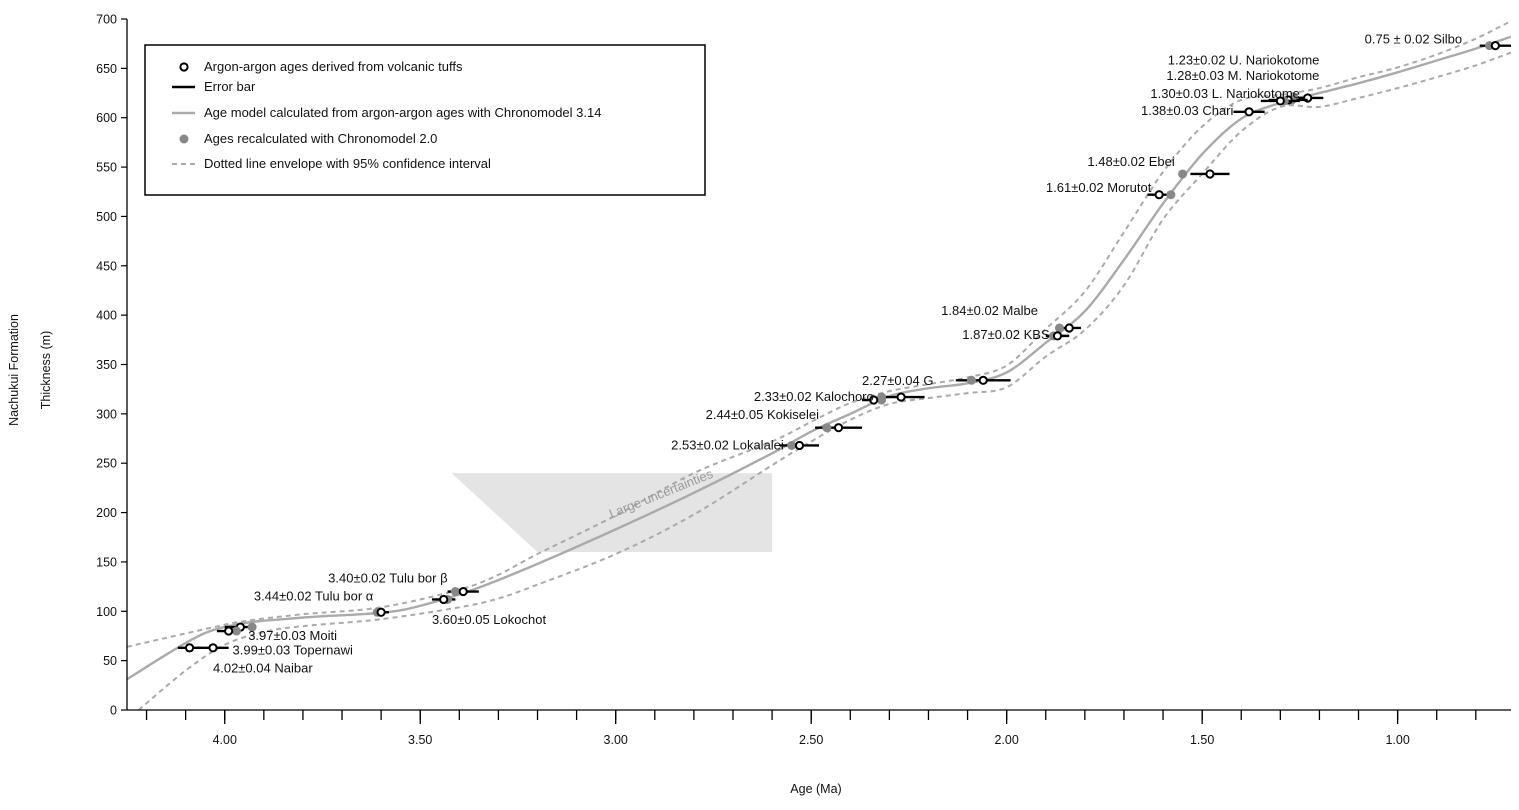 The width and height of the screenshot is (1519, 810). I want to click on y-tick-label: 650, so click(106, 69).